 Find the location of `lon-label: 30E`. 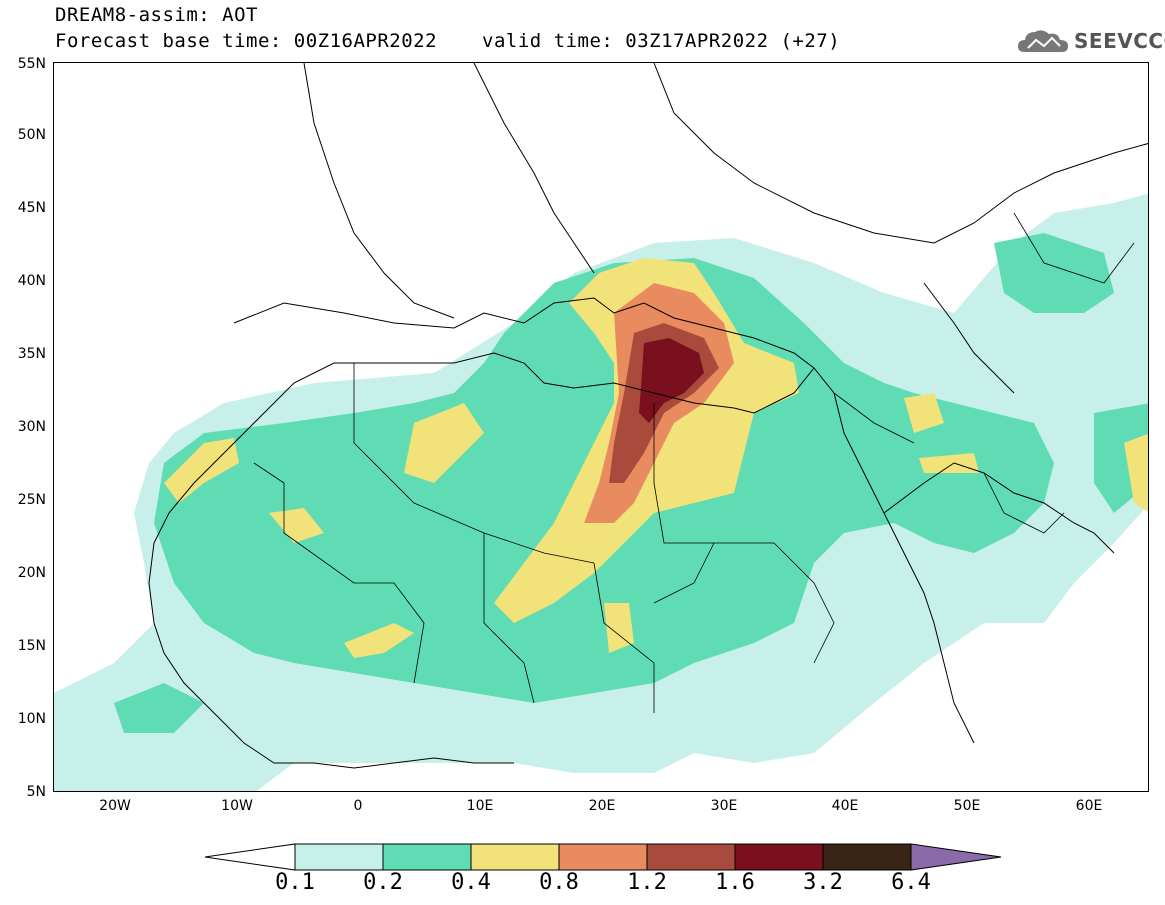

lon-label: 30E is located at coordinates (724, 806).